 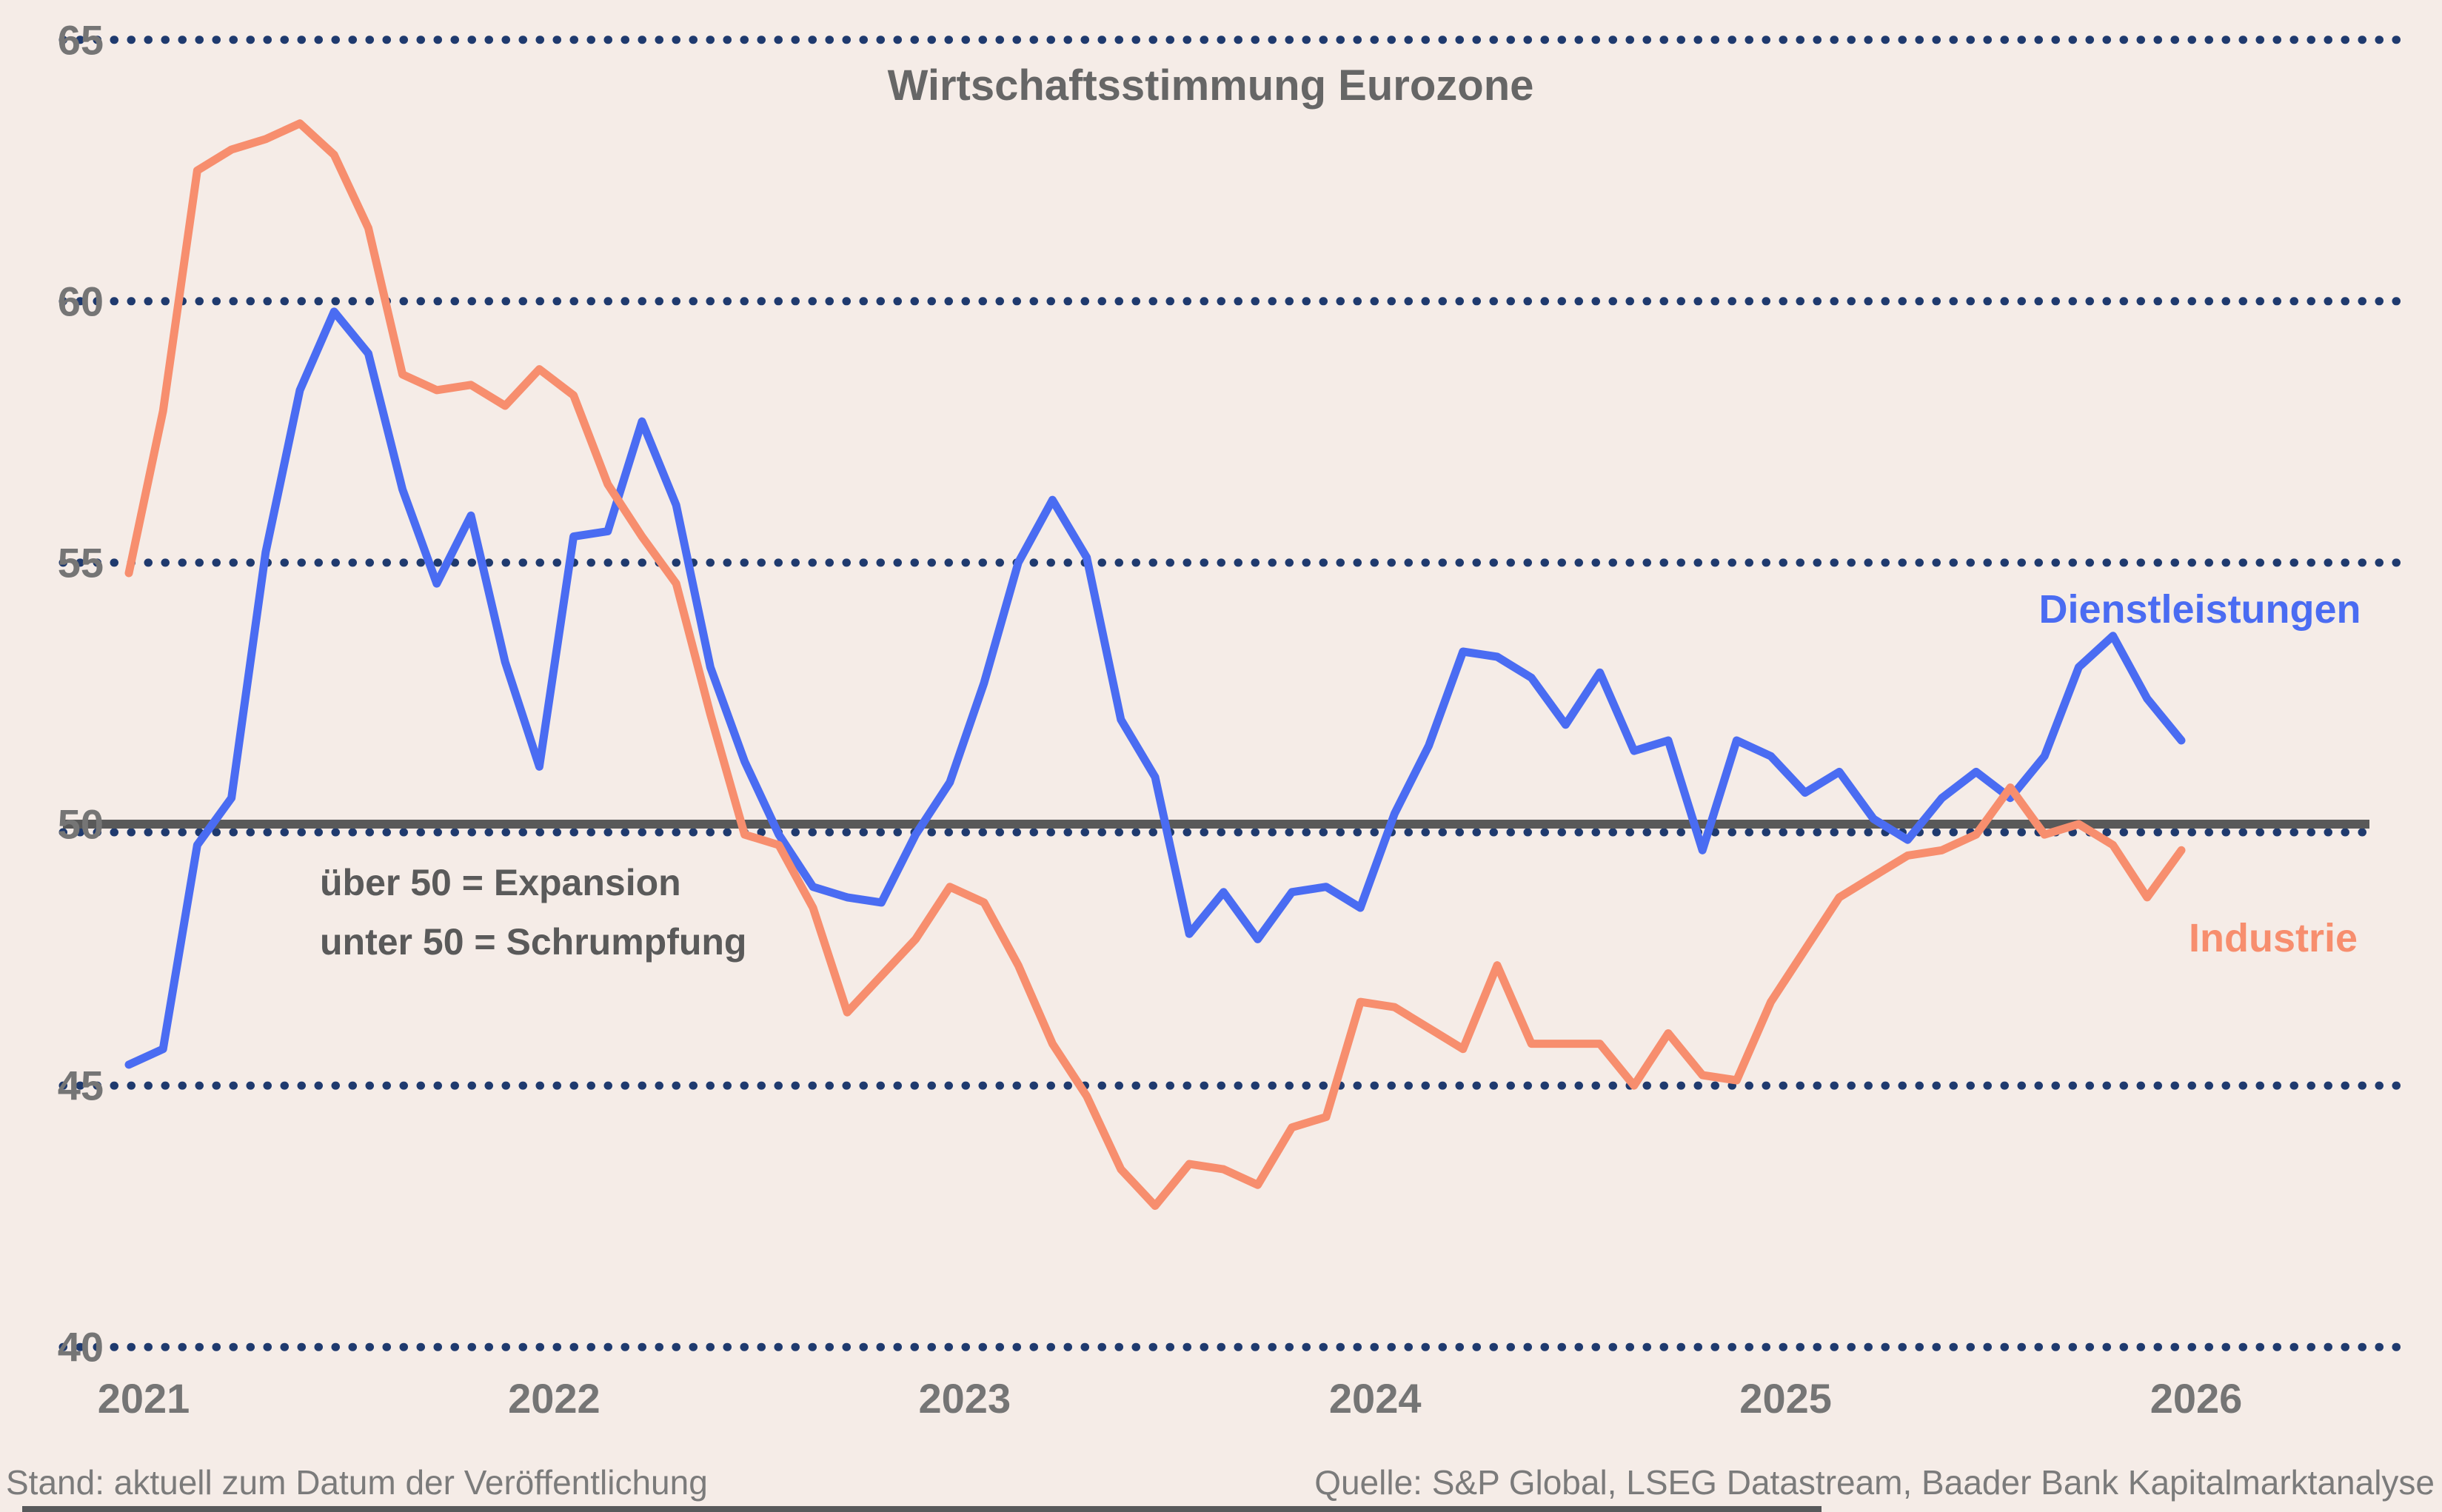 I want to click on x-tick-2025: 2025, so click(x=1786, y=1398).